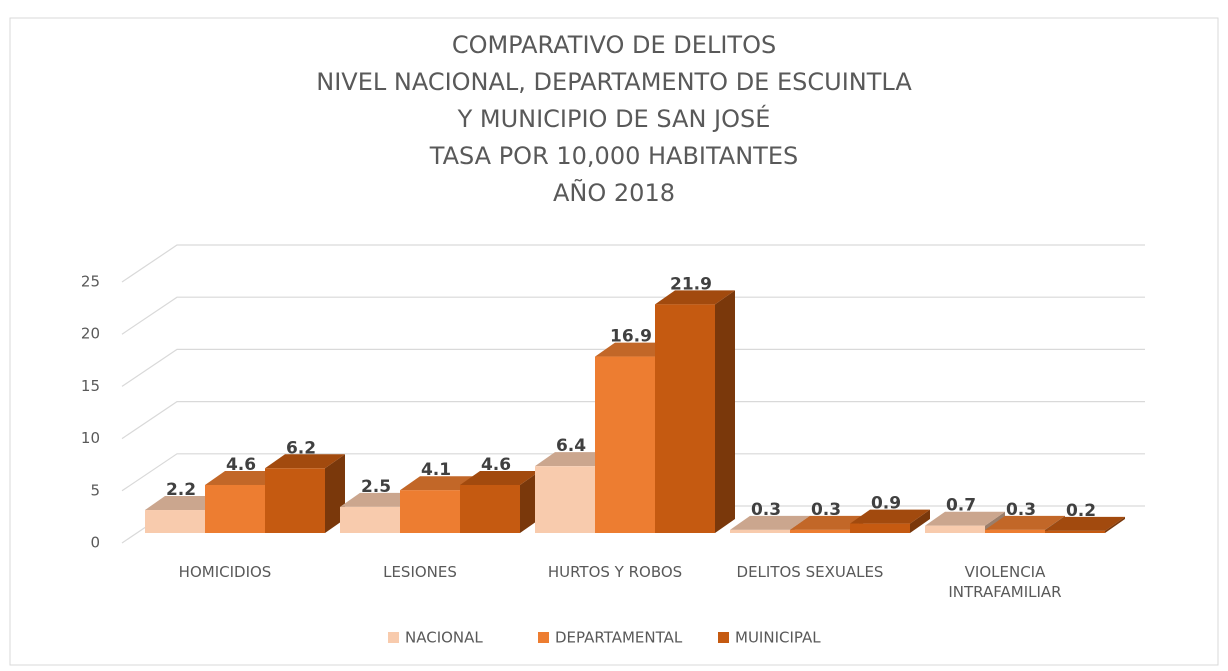 This screenshot has height=671, width=1228. Describe the element at coordinates (376, 487) in the screenshot. I see `data-label: 2.5` at that location.